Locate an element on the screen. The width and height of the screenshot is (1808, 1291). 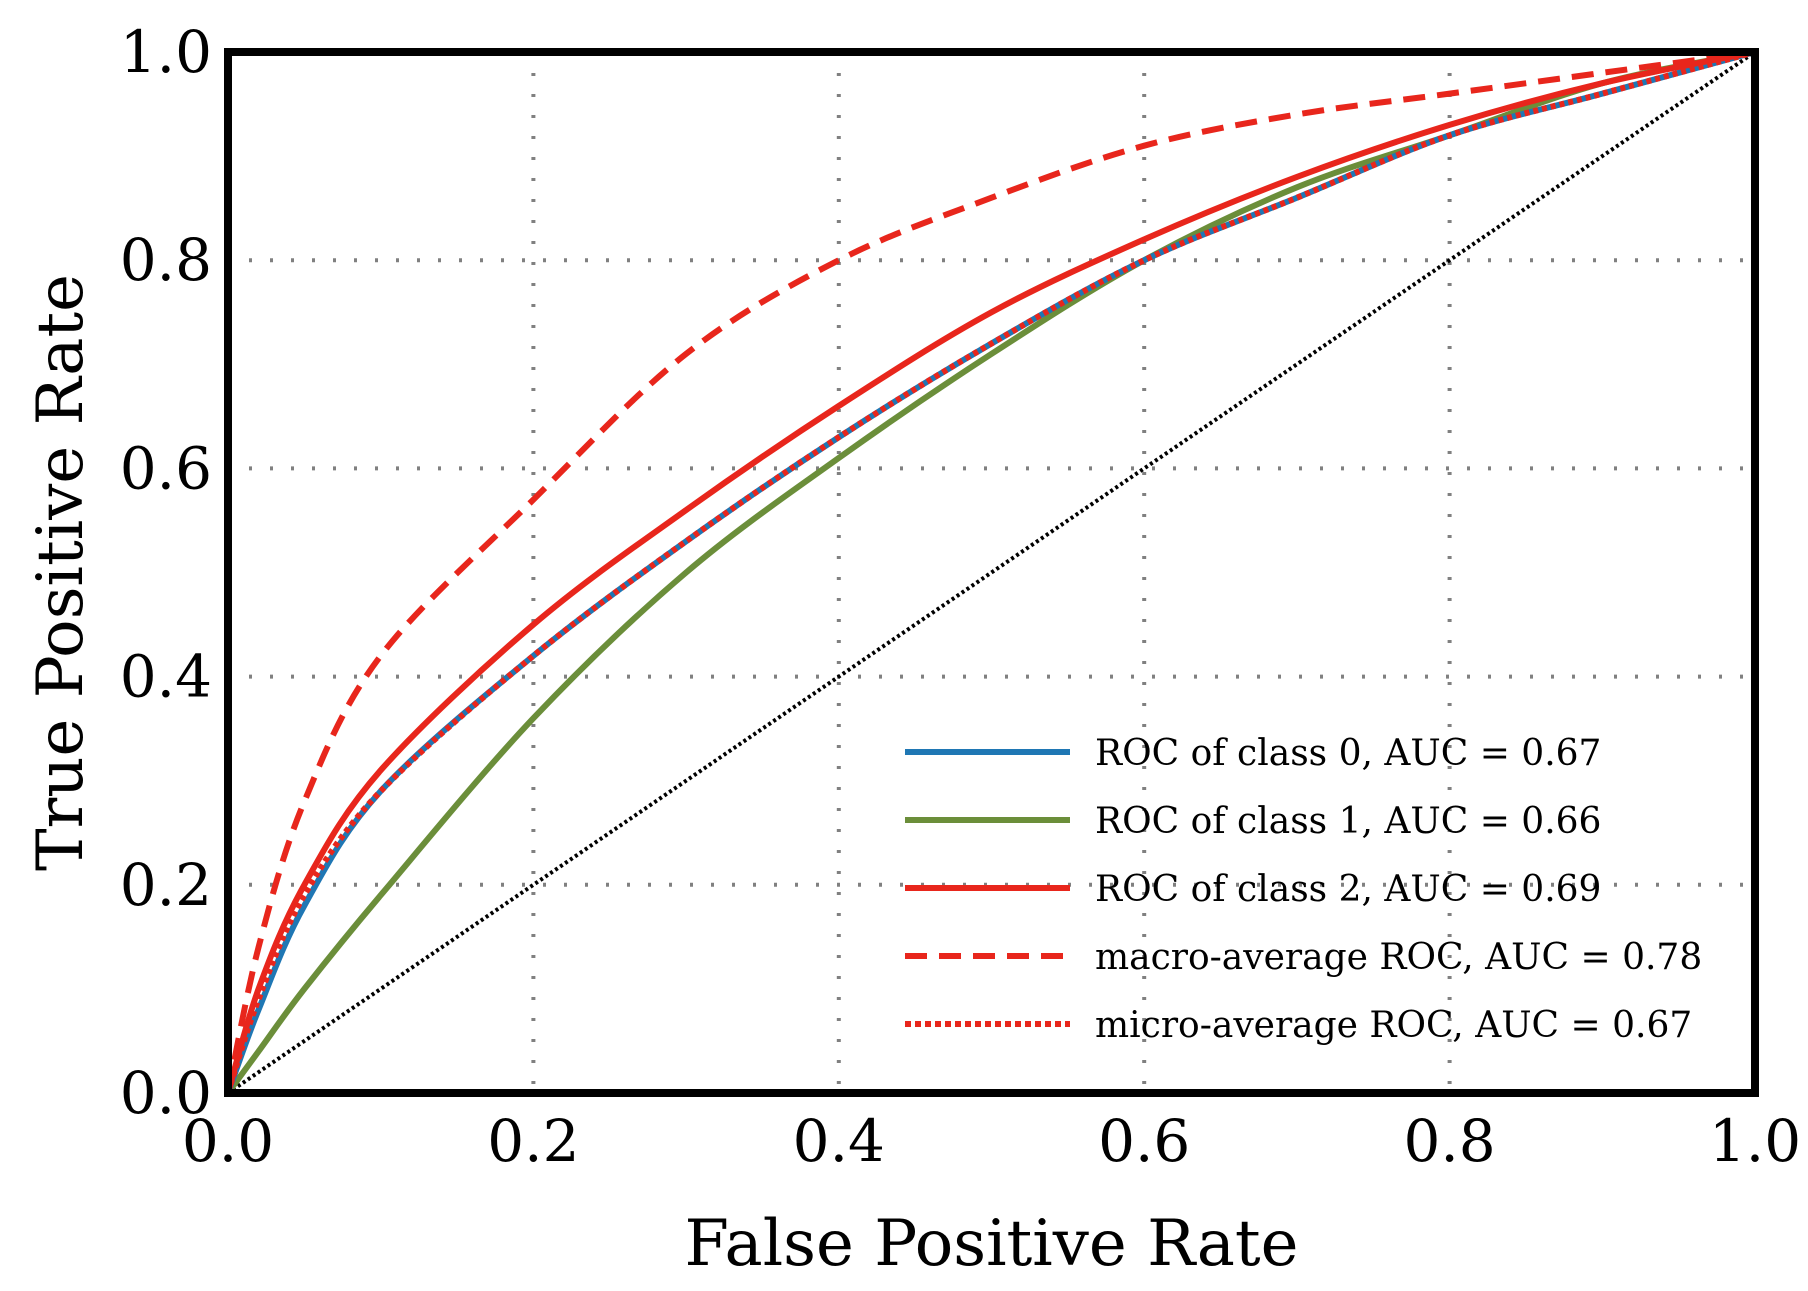
y-tick-label: 1.0 is located at coordinates (166, 52).